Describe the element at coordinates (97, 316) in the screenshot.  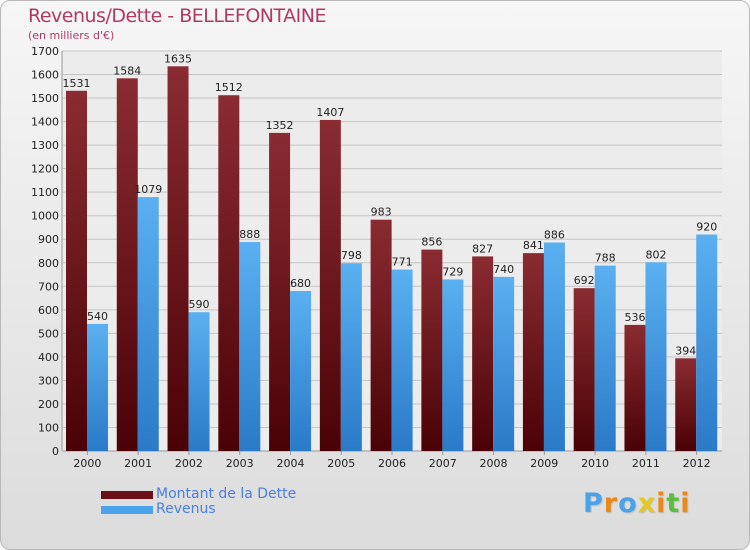
I see `data-label-revenus: 540` at that location.